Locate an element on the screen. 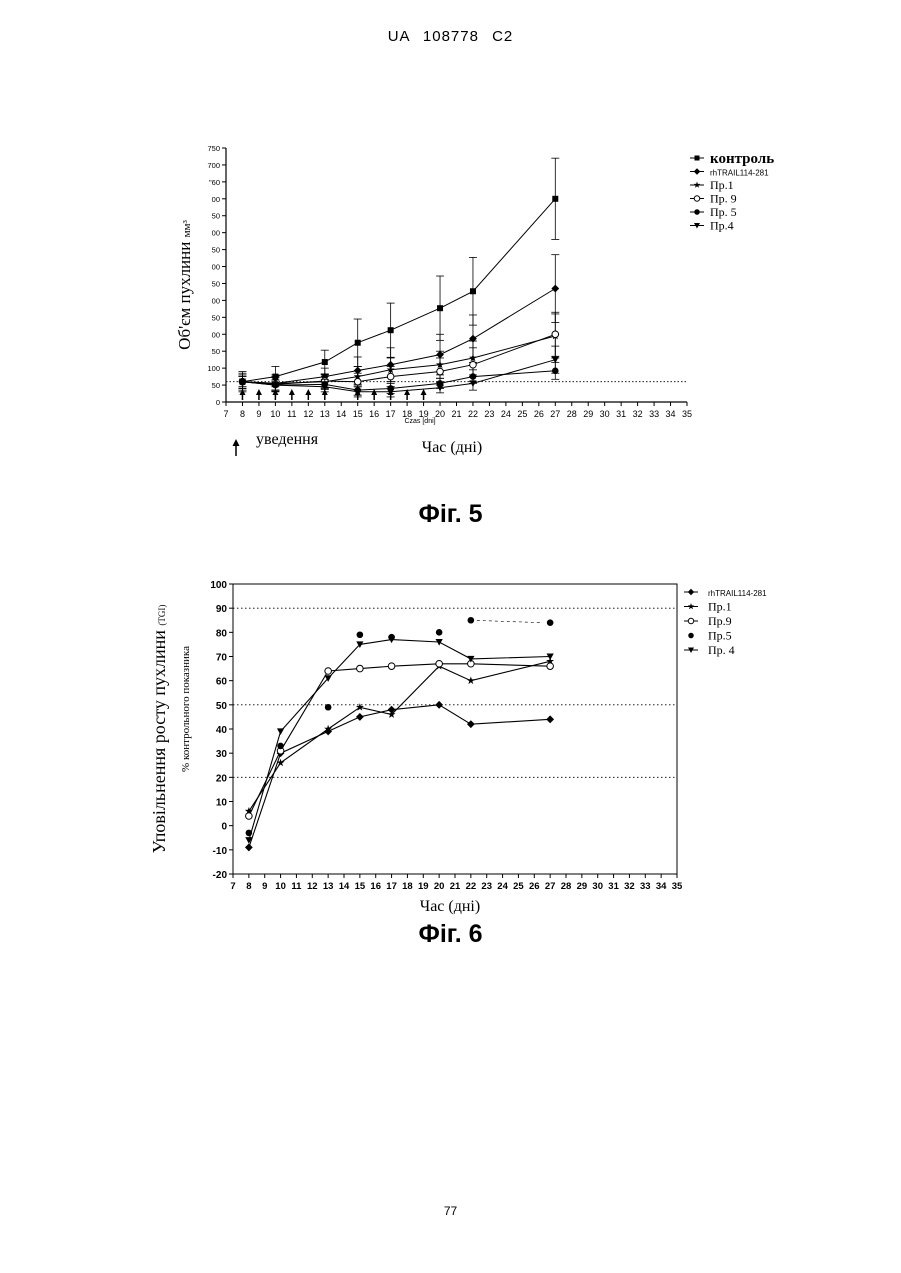 The height and width of the screenshot is (1273, 901). plot-frame is located at coordinates (455, 729).